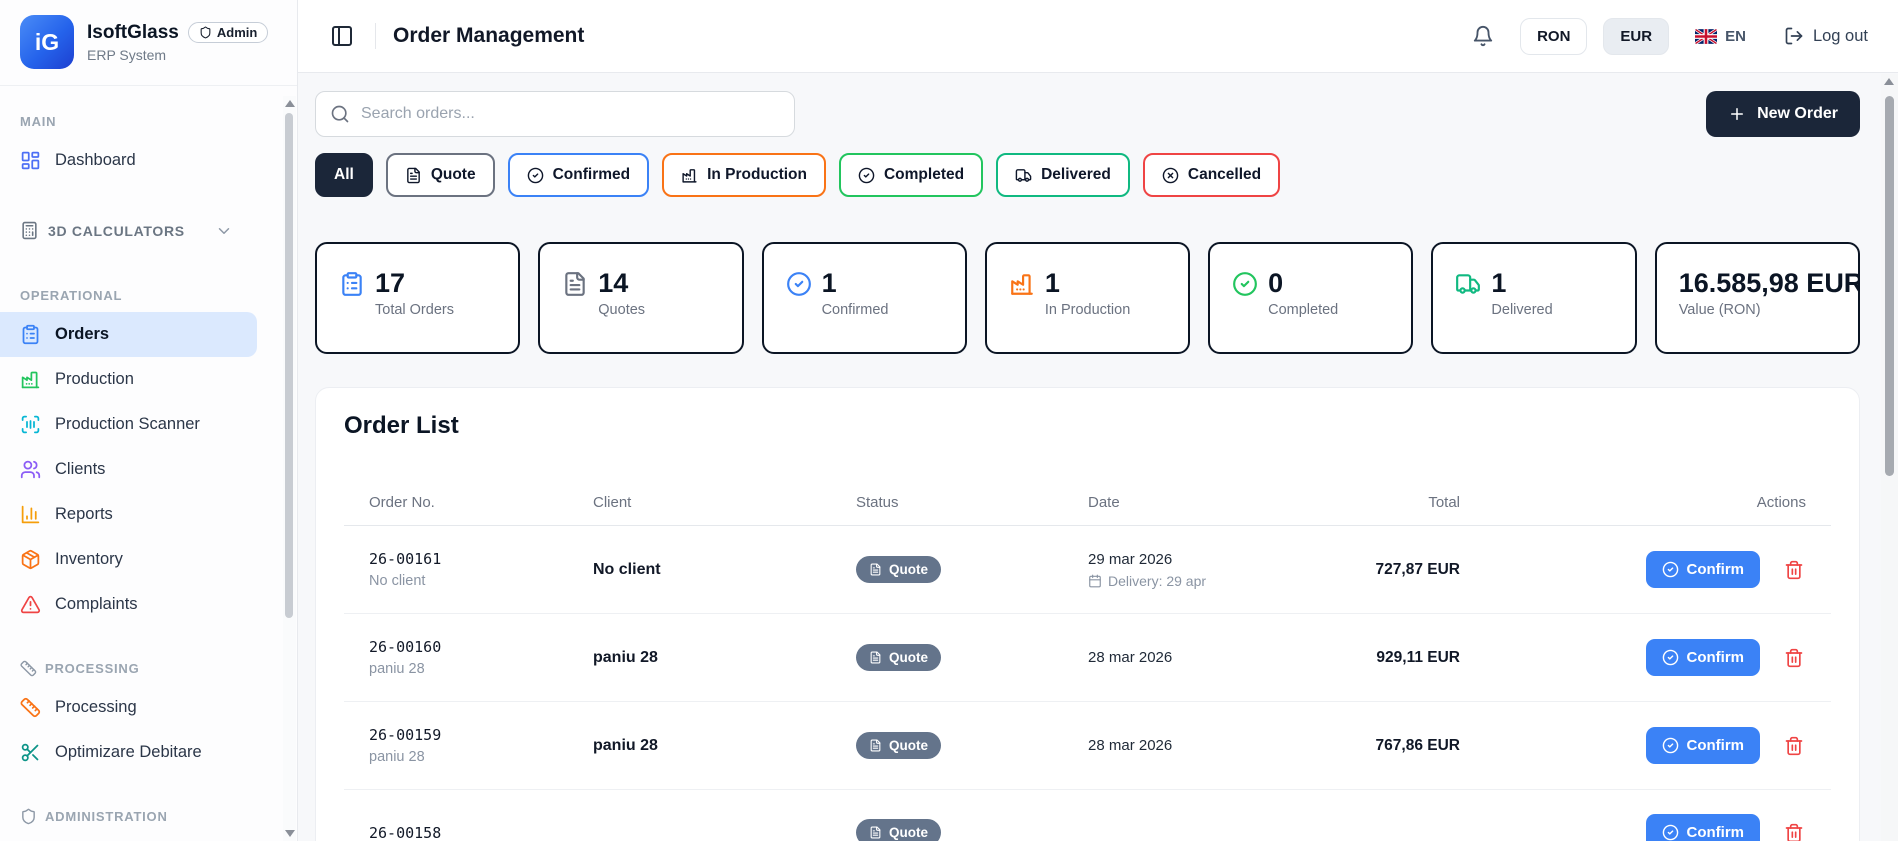 Image resolution: width=1898 pixels, height=841 pixels. I want to click on column-header-status: Status, so click(877, 502).